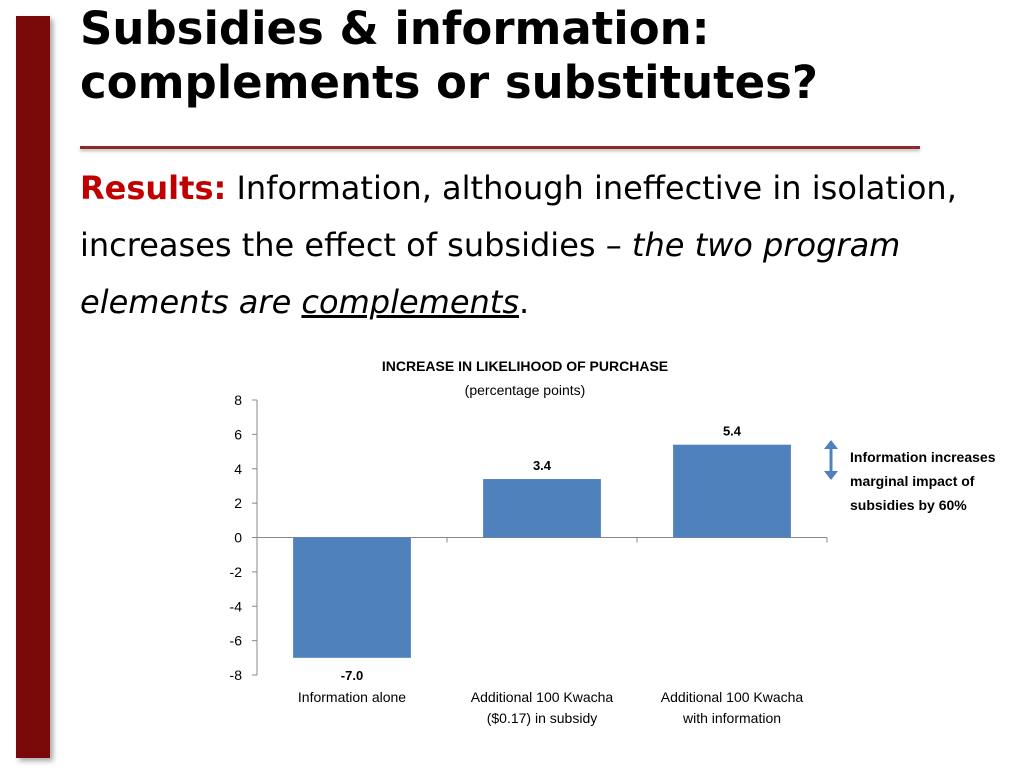  What do you see at coordinates (33, 387) in the screenshot?
I see `left-accent-bar` at bounding box center [33, 387].